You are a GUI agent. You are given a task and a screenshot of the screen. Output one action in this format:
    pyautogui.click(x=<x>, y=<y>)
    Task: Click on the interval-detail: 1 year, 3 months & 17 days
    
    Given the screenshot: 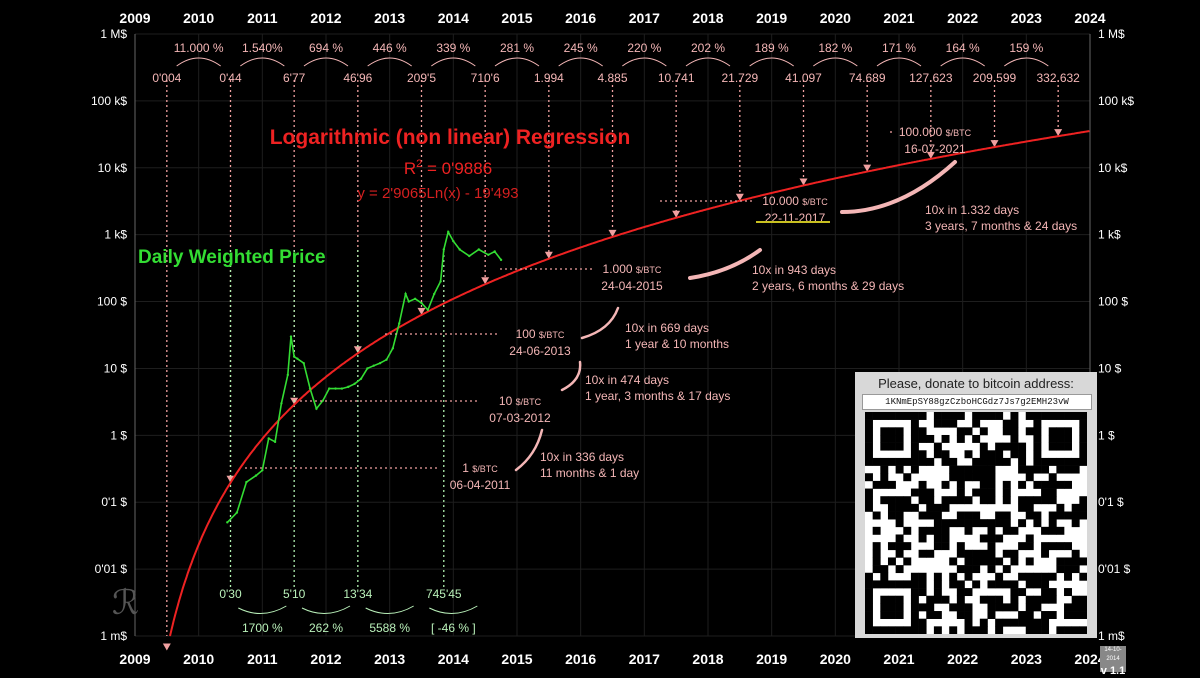 What is the action you would take?
    pyautogui.click(x=657, y=396)
    